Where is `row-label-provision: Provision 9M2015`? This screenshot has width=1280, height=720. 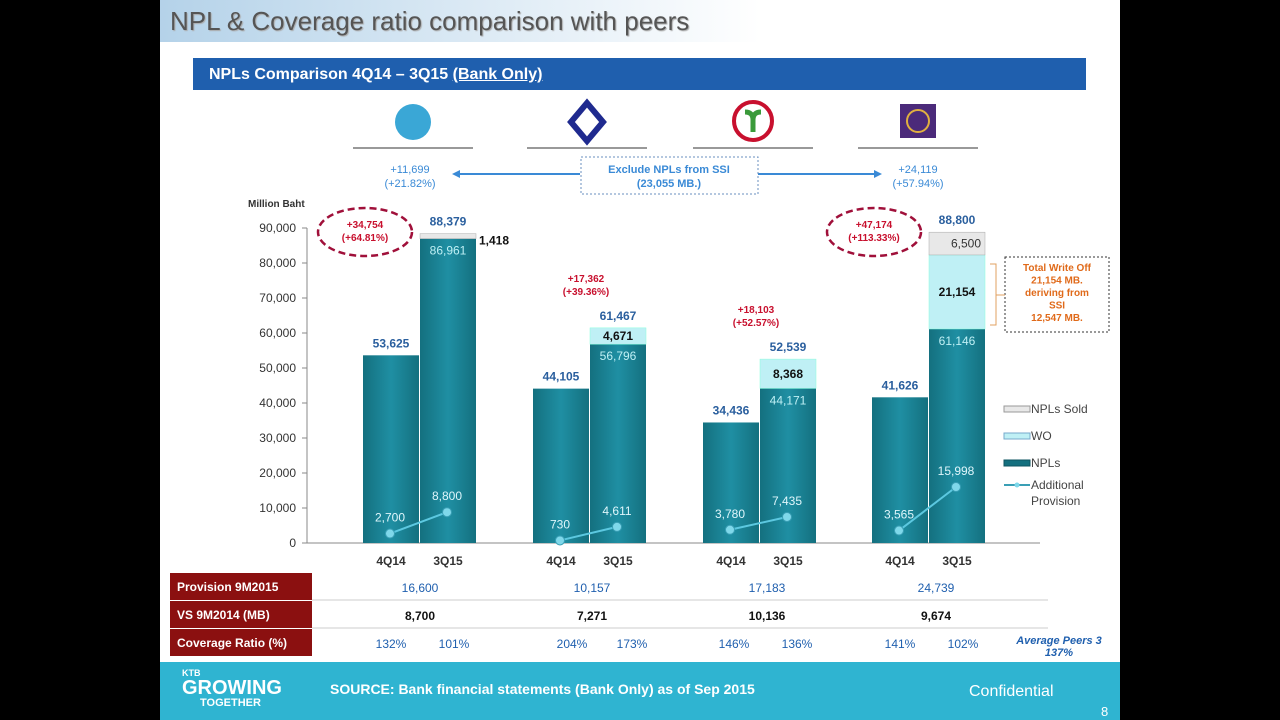 row-label-provision: Provision 9M2015 is located at coordinates (241, 586).